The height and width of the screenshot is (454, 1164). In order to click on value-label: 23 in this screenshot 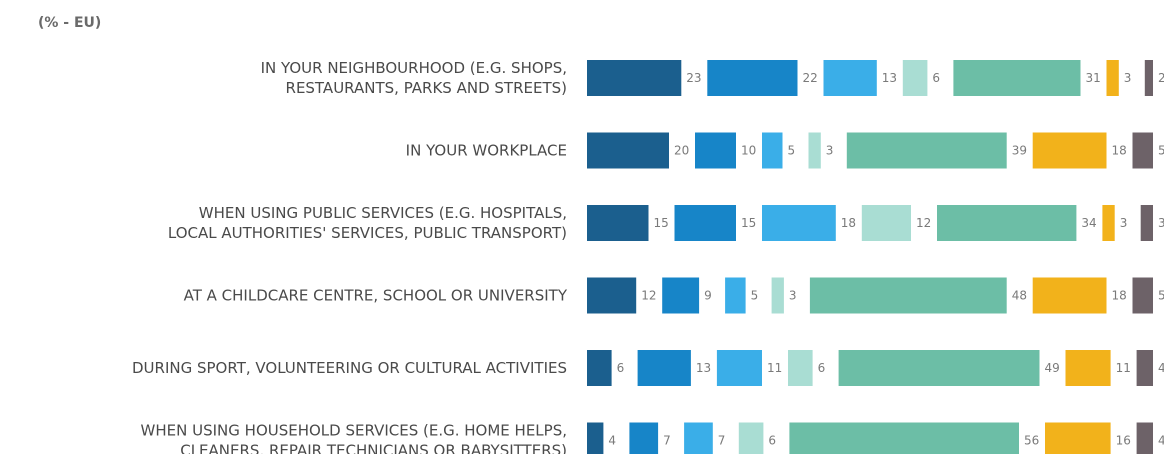, I will do `click(693, 78)`.